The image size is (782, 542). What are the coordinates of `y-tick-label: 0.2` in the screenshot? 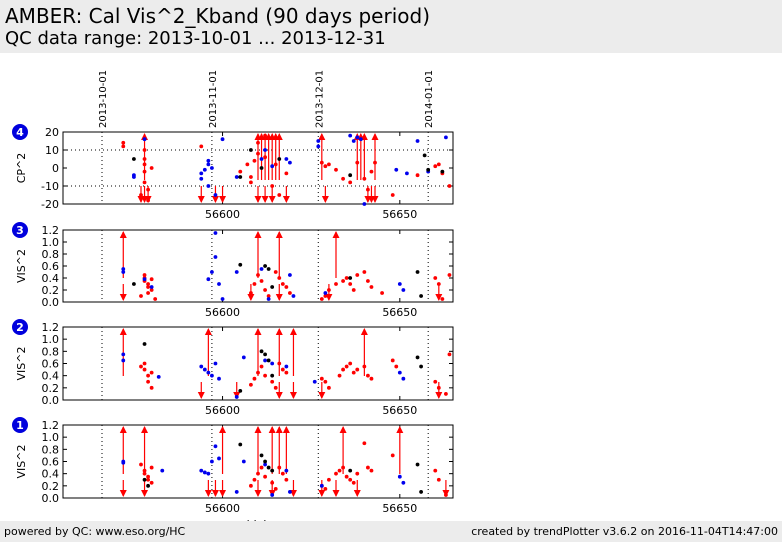 It's located at (51, 290).